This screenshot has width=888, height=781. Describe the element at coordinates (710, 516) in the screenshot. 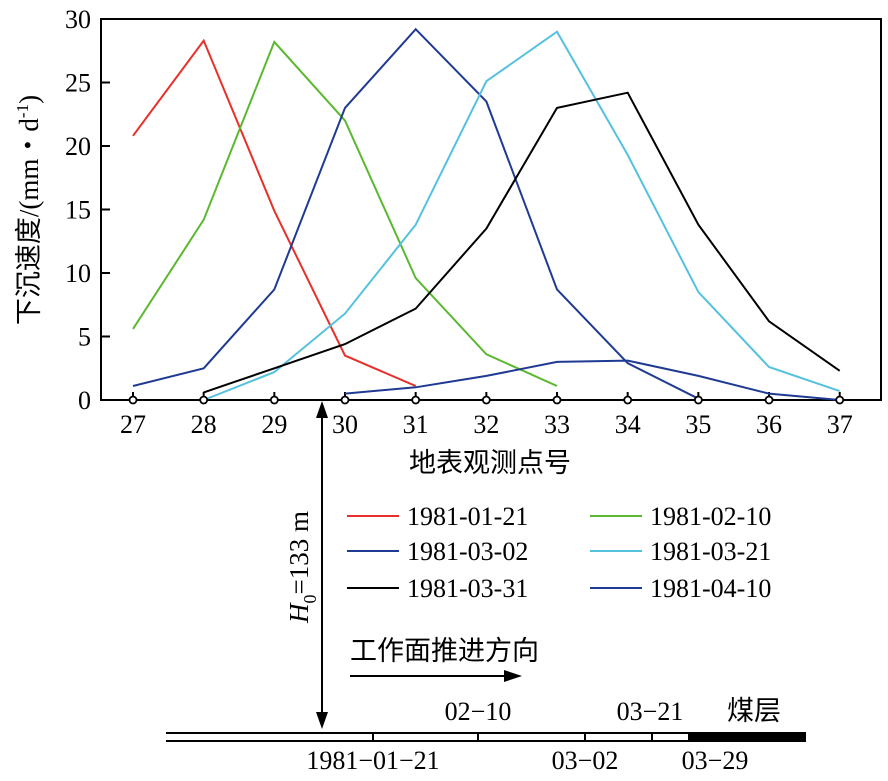

I see `legend-label-1981-02-10: 1981-02-10` at that location.